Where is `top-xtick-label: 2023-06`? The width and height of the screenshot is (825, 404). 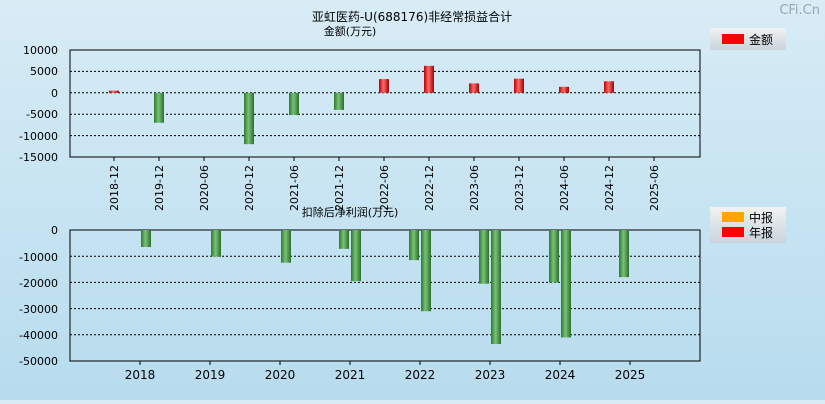 top-xtick-label: 2023-06 is located at coordinates (474, 188).